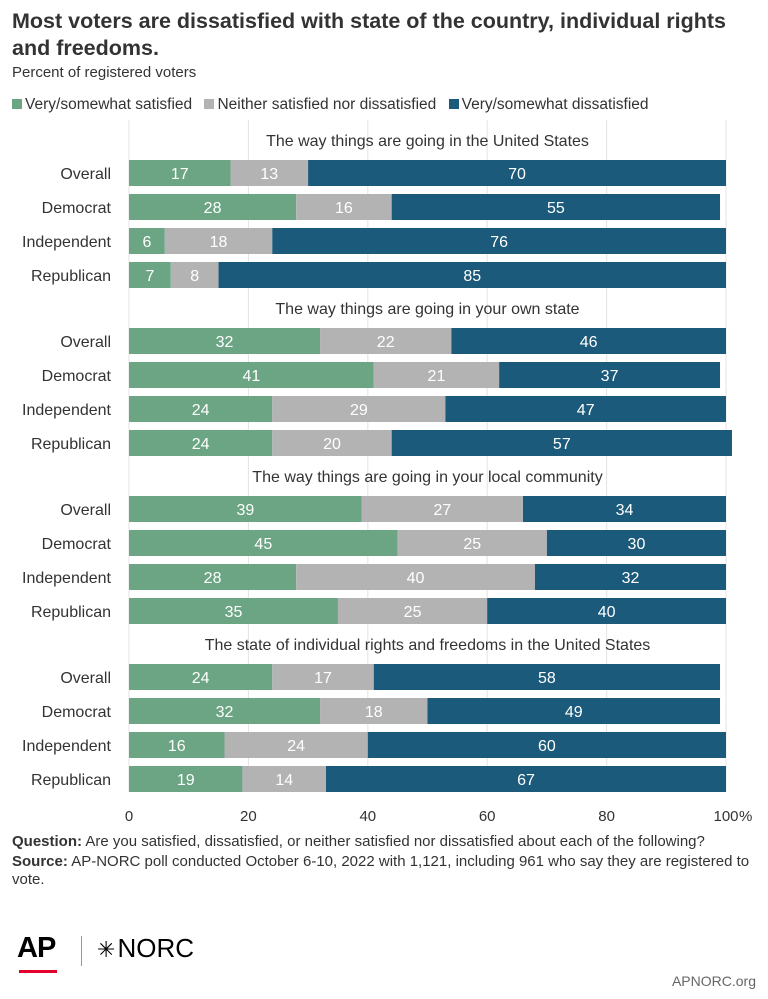 This screenshot has height=999, width=768. I want to click on data-label-dissatisfied: 58, so click(547, 678).